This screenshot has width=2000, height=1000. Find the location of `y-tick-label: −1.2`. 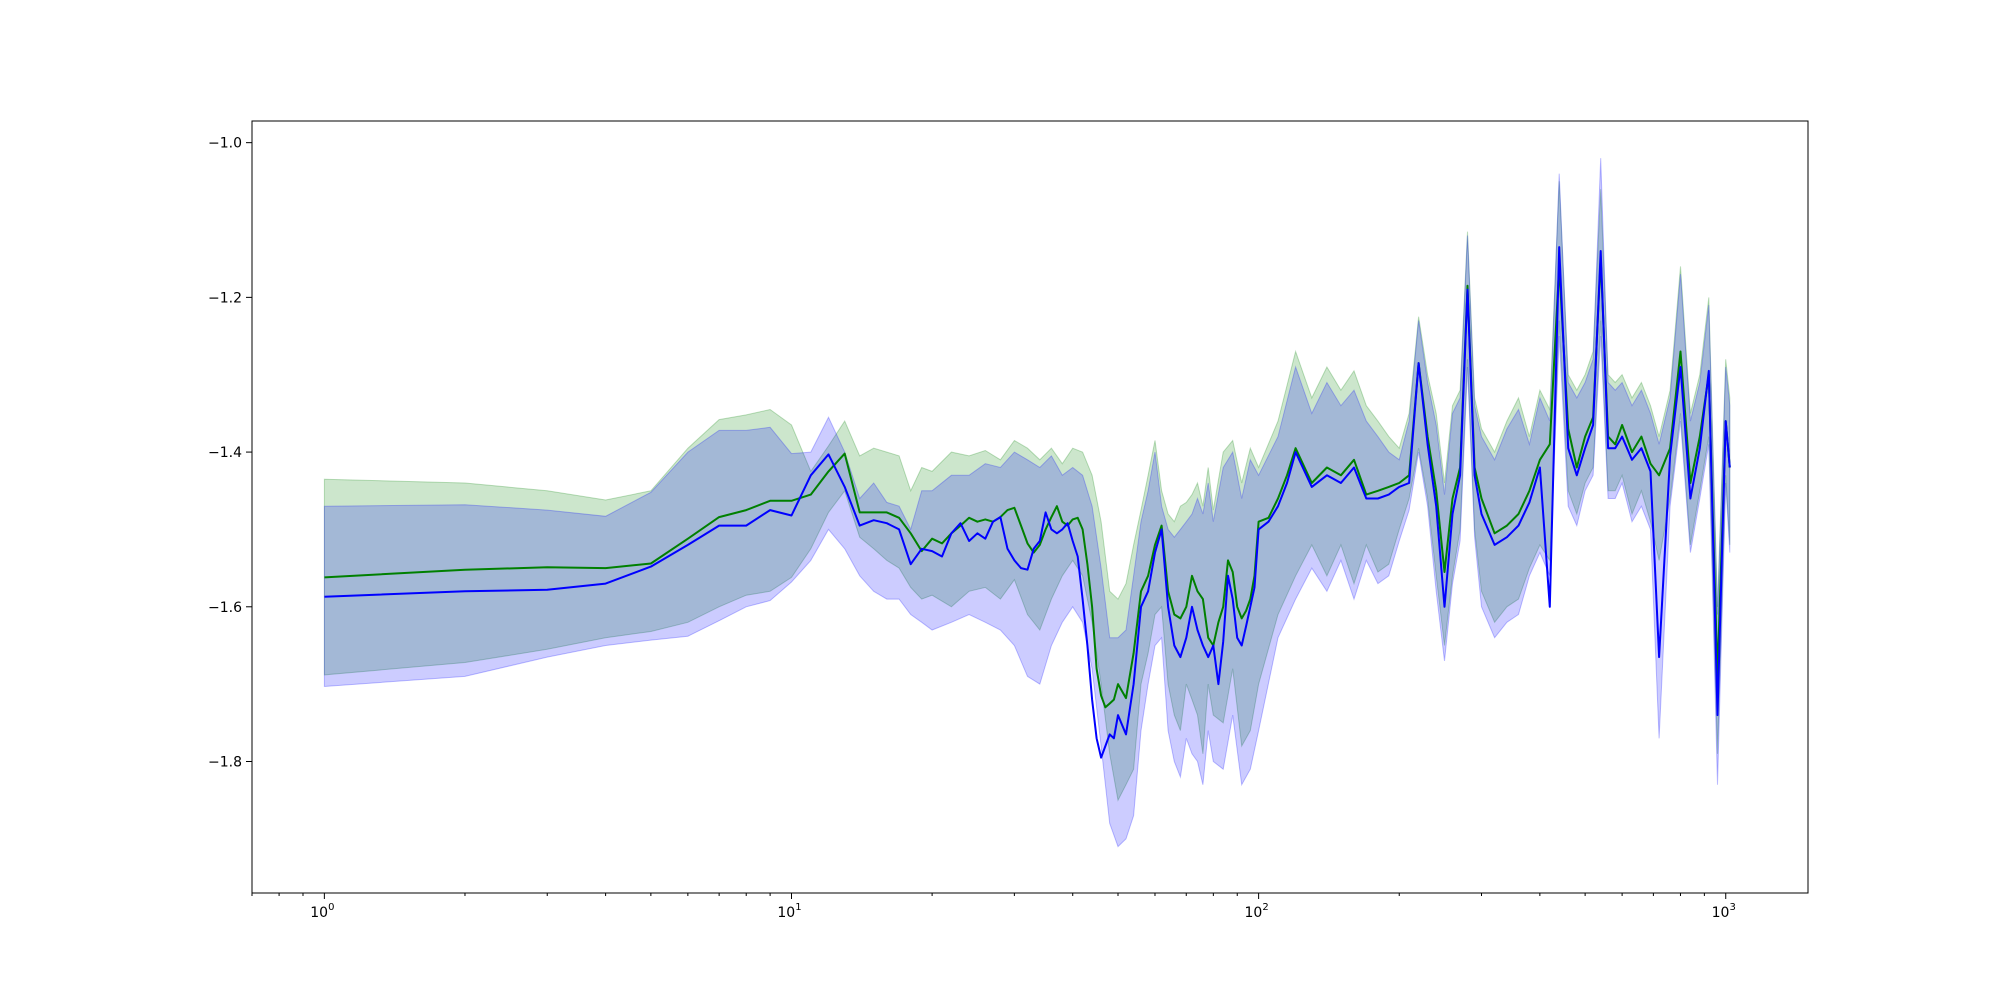

y-tick-label: −1.2 is located at coordinates (225, 298).